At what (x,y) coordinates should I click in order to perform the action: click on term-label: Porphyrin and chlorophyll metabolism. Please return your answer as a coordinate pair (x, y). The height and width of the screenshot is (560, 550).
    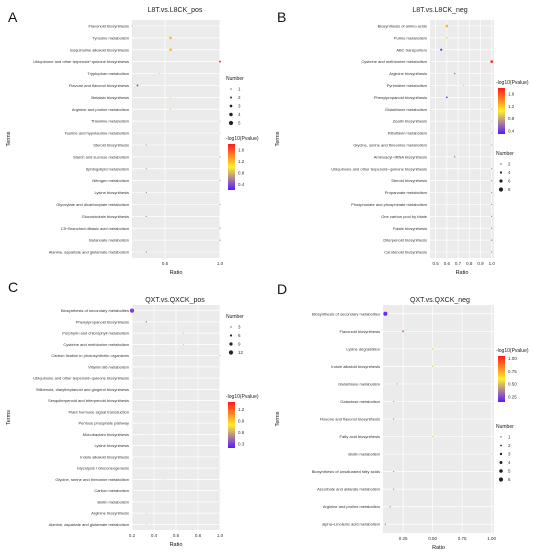
    Looking at the image, I should click on (95, 333).